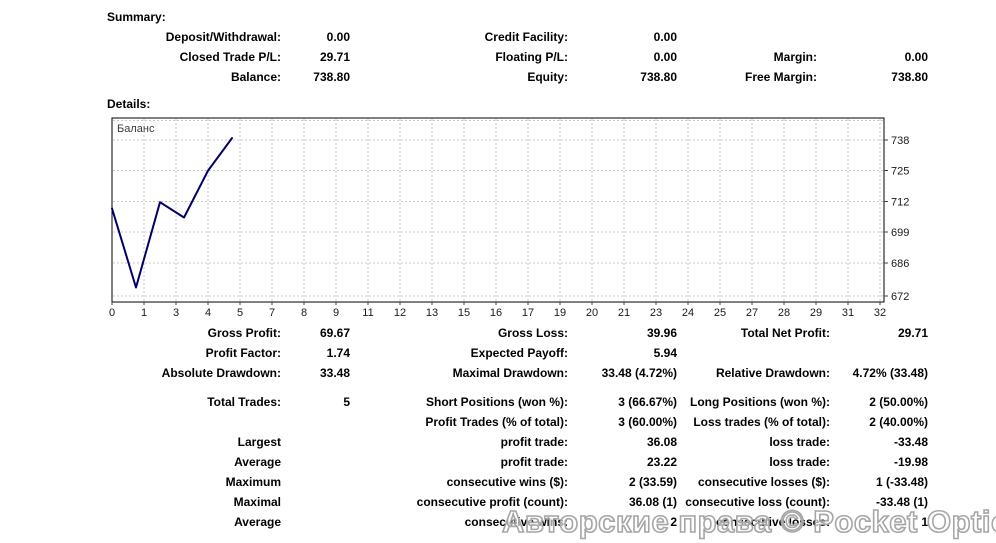  Describe the element at coordinates (661, 333) in the screenshot. I see `stat-value: 39.96` at that location.